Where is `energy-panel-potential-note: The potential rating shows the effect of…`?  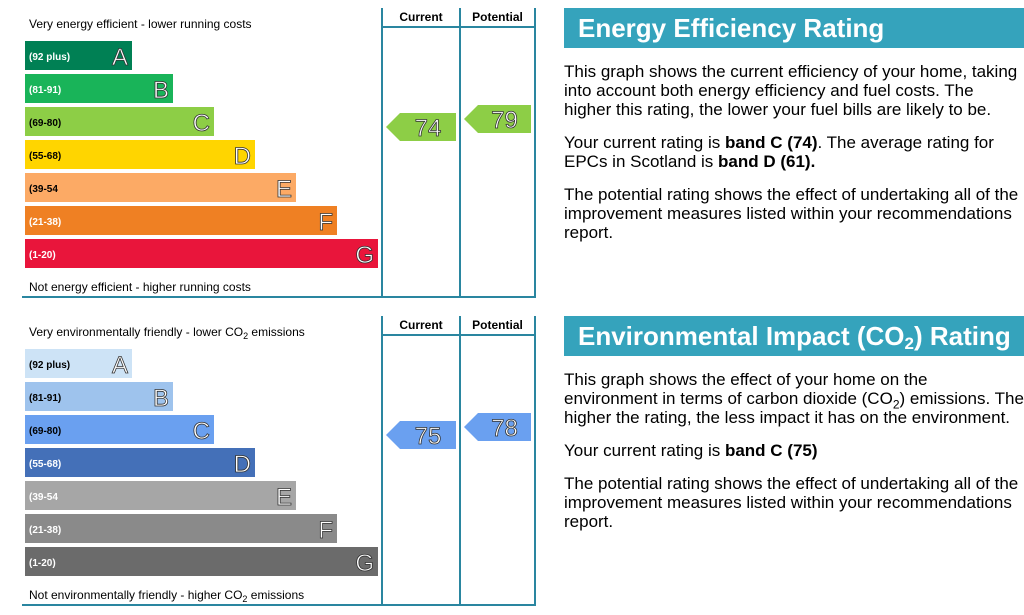 energy-panel-potential-note: The potential rating shows the effect of… is located at coordinates (791, 213).